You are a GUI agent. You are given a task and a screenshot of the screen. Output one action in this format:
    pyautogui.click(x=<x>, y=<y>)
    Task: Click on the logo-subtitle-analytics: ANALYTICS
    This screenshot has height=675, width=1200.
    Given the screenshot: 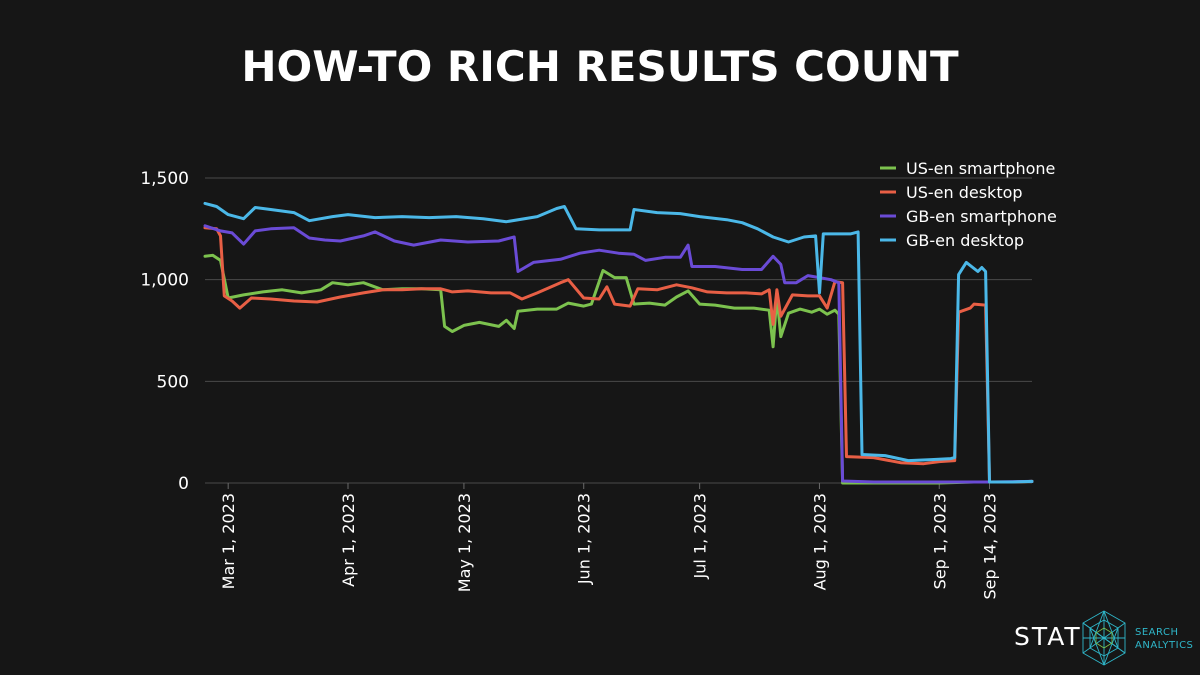 What is the action you would take?
    pyautogui.click(x=1164, y=645)
    